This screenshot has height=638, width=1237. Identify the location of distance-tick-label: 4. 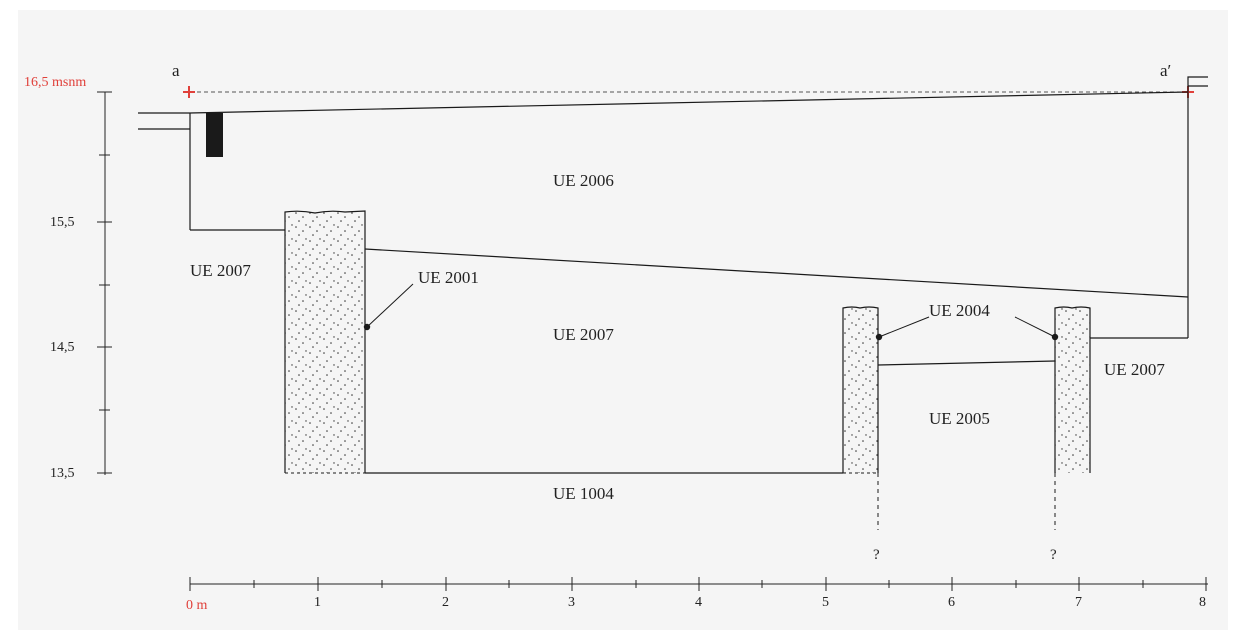
(698, 602).